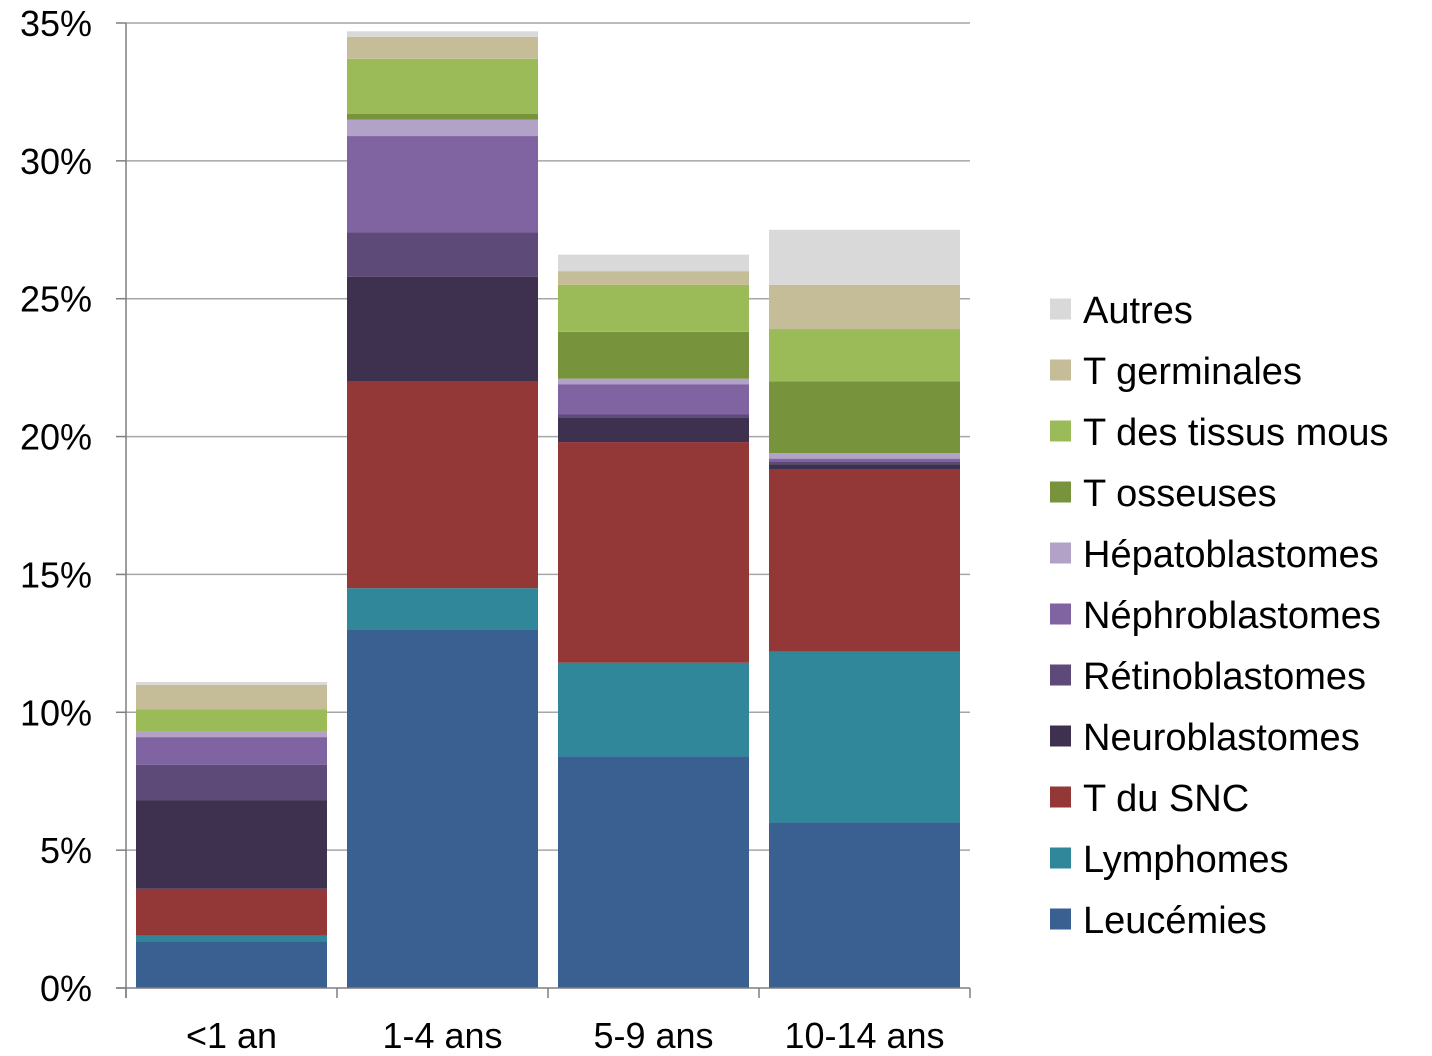  Describe the element at coordinates (56, 574) in the screenshot. I see `y-tick-label: 15%` at that location.